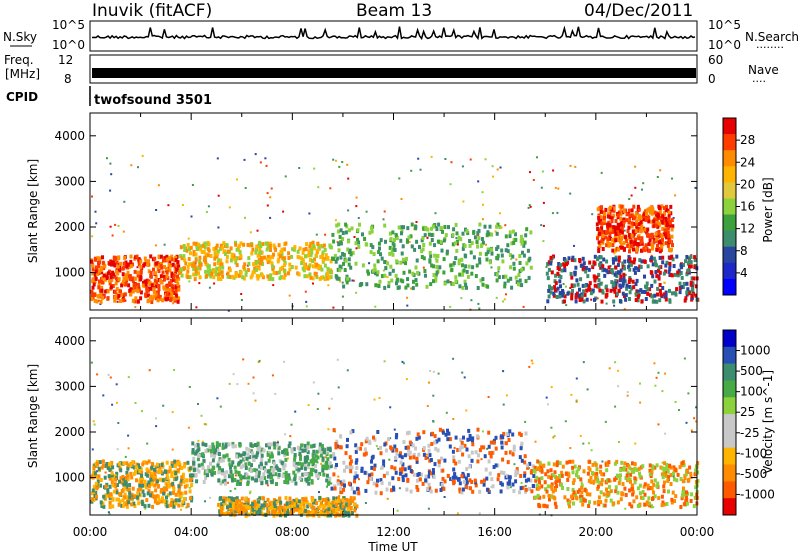 The height and width of the screenshot is (554, 800). I want to click on y-tick-label: 1000, so click(69, 478).